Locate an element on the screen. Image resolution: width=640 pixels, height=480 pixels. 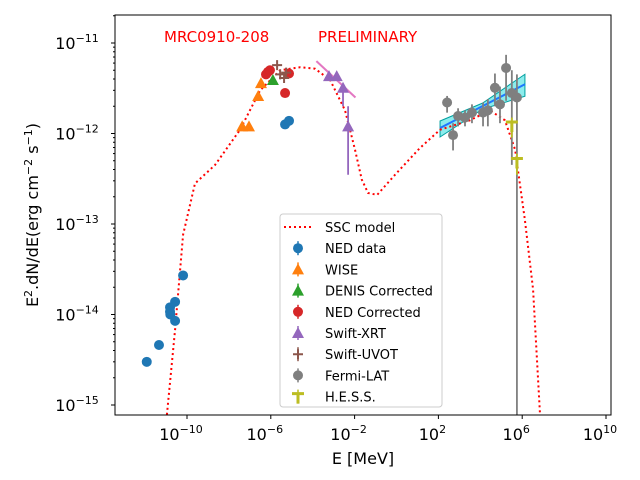
x-tick-label: 10⁻² is located at coordinates (348, 433).